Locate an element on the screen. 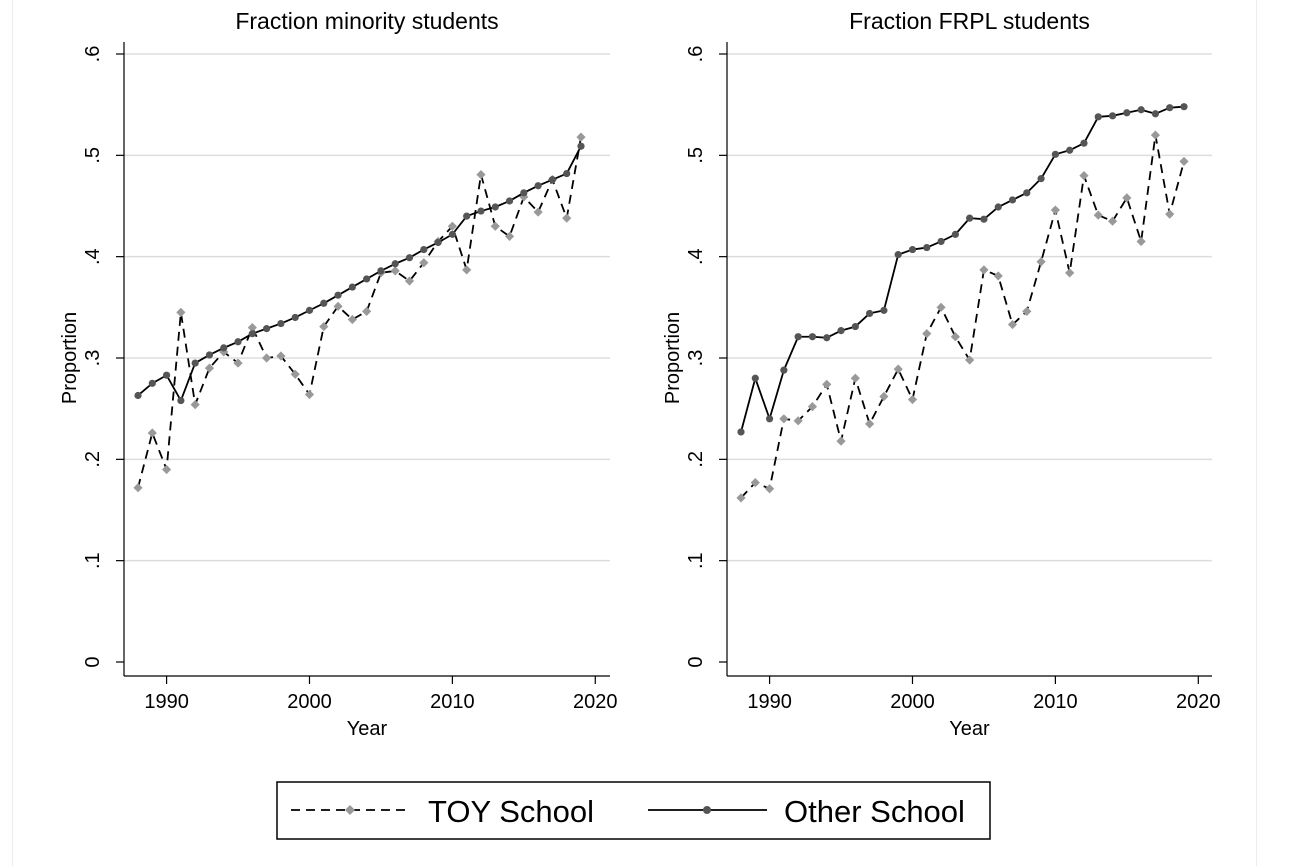 This screenshot has height=866, width=1294. chart-title: Fraction minority students is located at coordinates (366, 21).